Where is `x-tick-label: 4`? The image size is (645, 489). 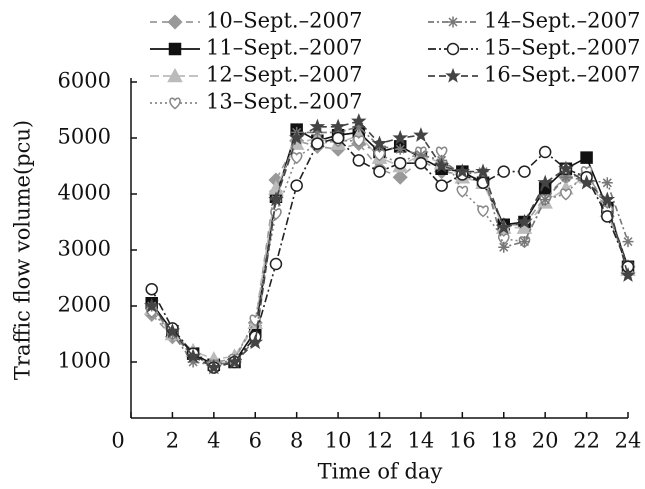
x-tick-label: 4 is located at coordinates (213, 441).